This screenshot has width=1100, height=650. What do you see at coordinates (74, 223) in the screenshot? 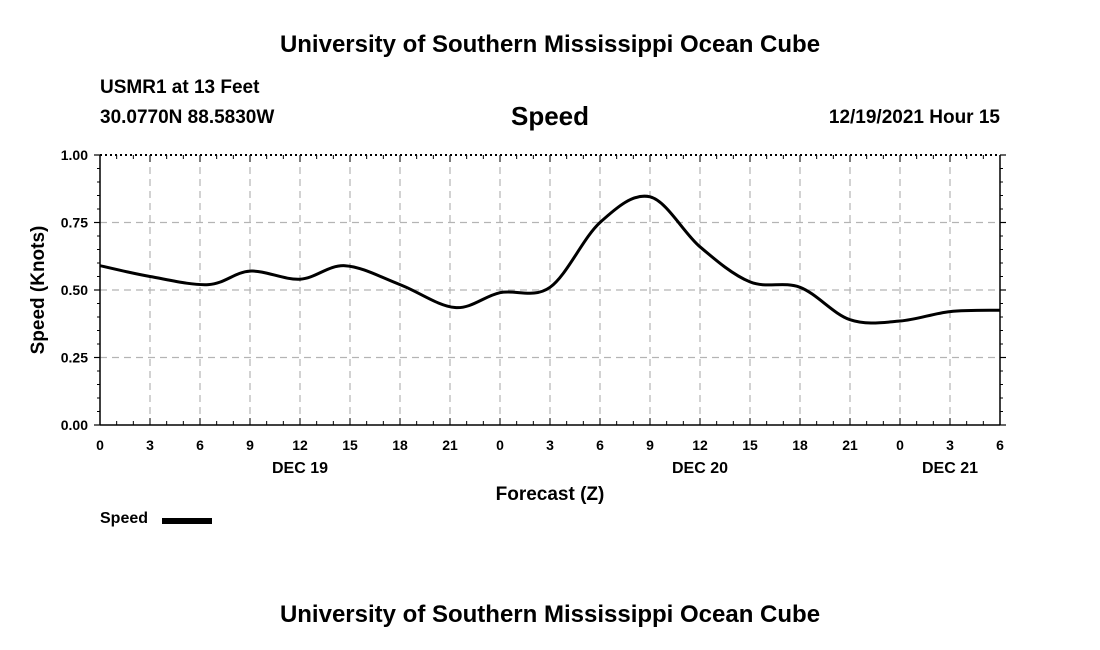
I see `y-tick-label: 0.75` at bounding box center [74, 223].